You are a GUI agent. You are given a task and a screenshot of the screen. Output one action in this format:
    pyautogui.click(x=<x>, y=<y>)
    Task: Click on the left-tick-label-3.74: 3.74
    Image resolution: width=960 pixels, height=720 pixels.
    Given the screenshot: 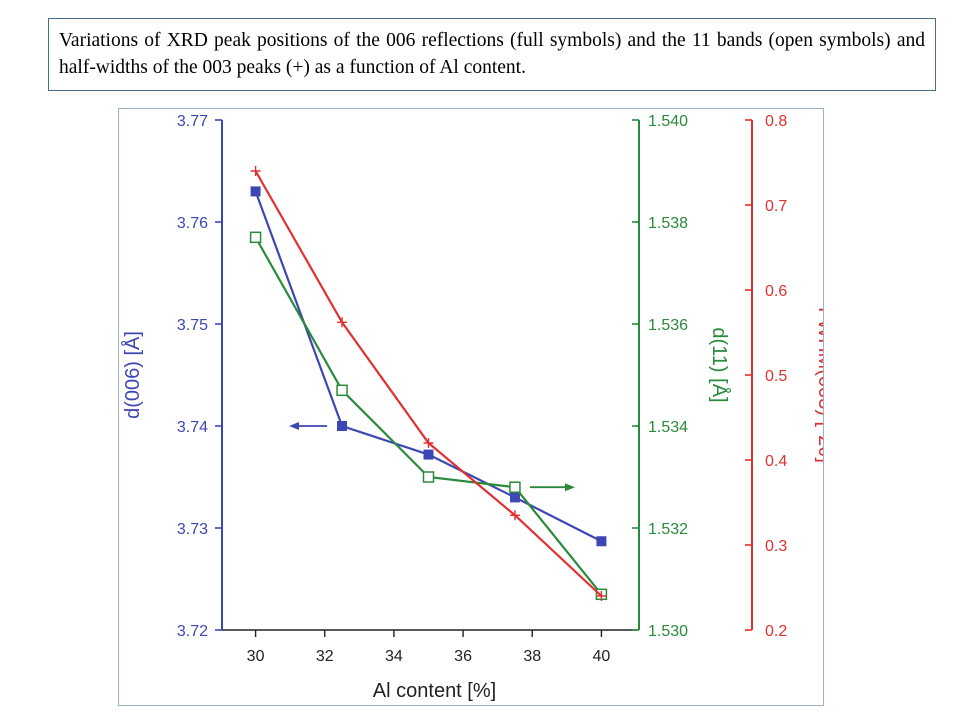 What is the action you would take?
    pyautogui.click(x=192, y=427)
    